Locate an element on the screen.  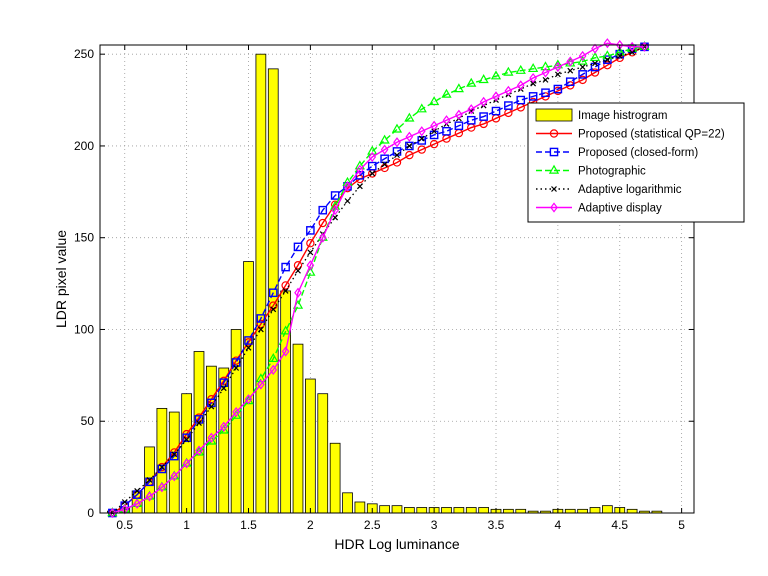
x-tick-label: 1 is located at coordinates (186, 525).